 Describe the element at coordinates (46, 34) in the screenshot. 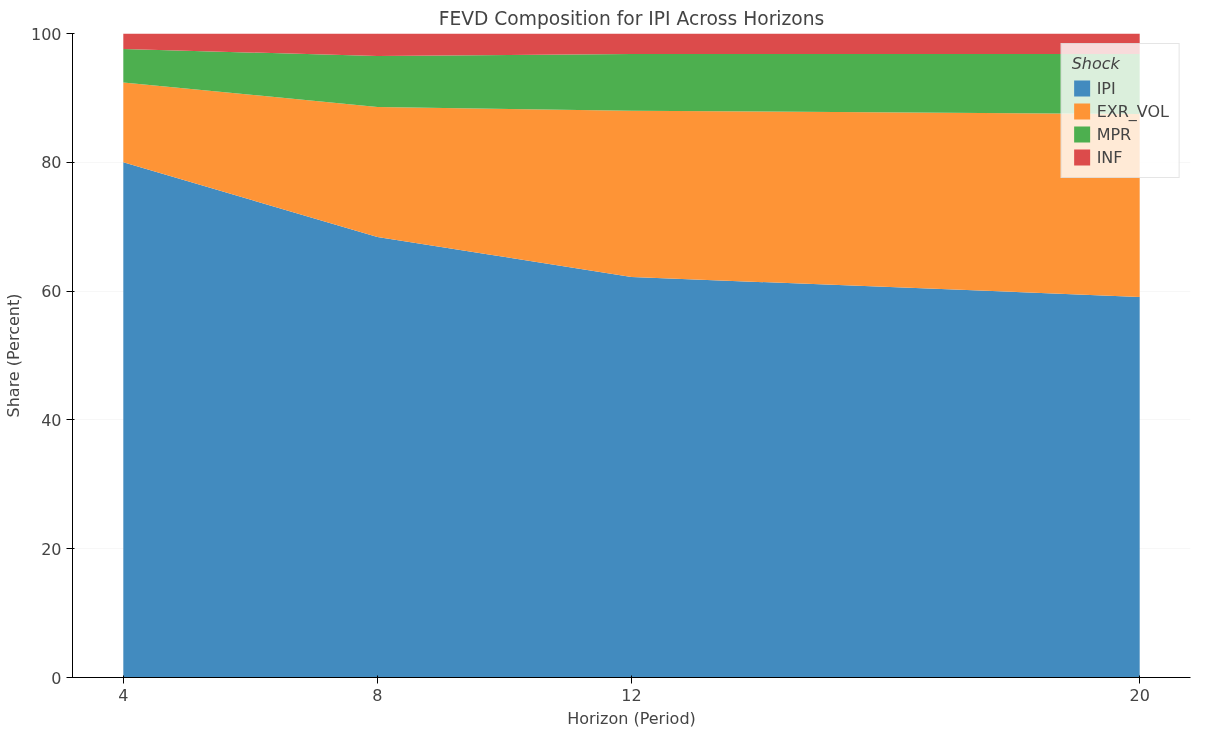

I see `y-tick-label: 100` at that location.